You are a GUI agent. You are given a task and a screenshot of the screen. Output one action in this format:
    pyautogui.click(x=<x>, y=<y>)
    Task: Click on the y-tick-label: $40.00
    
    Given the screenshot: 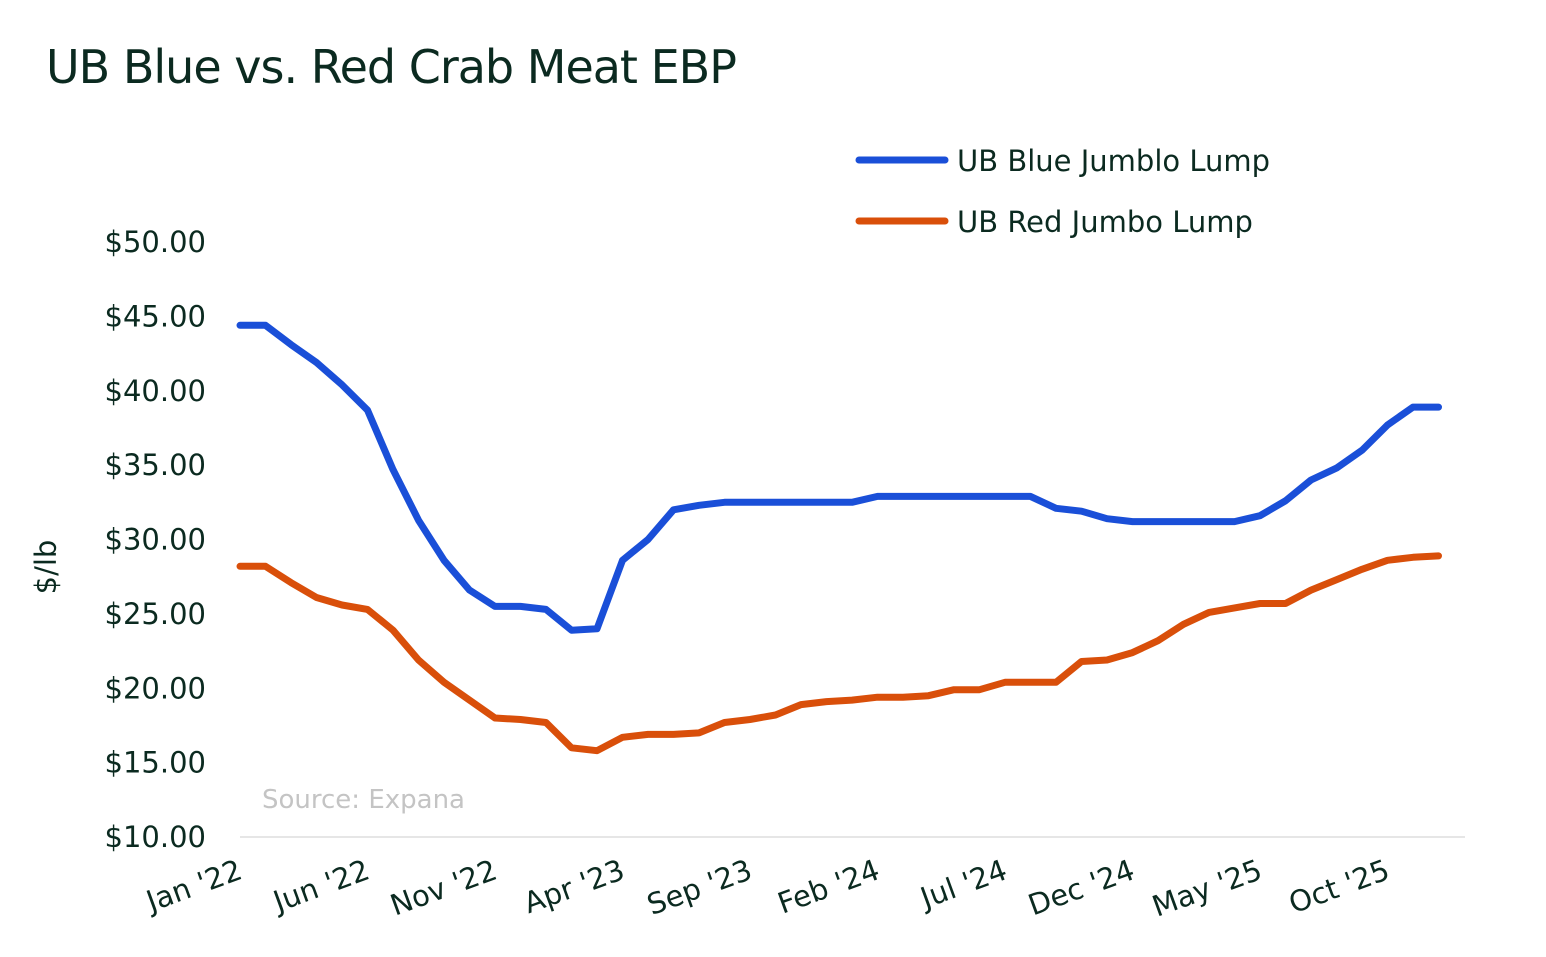 What is the action you would take?
    pyautogui.click(x=155, y=391)
    